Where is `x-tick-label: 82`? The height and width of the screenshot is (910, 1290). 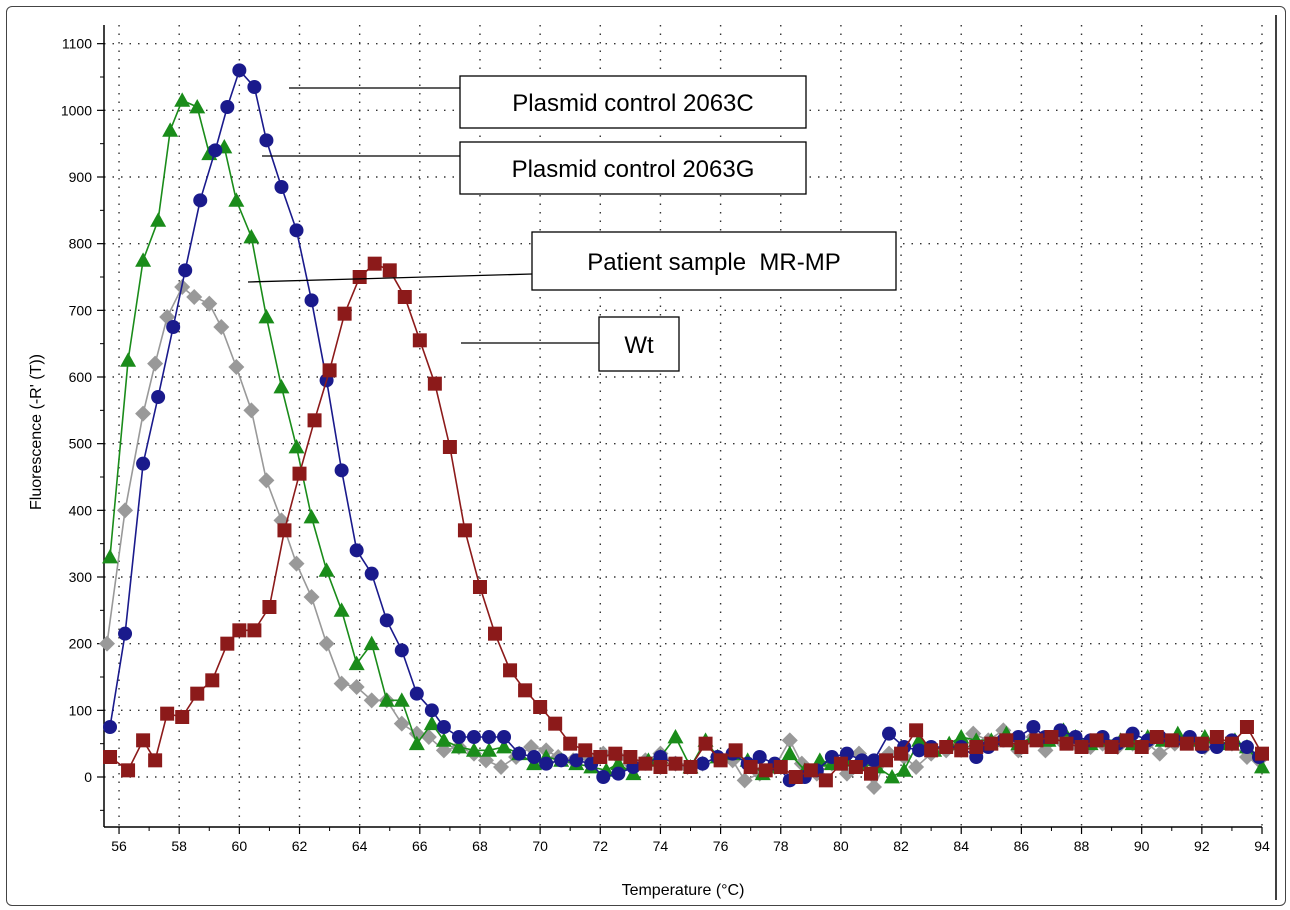 x-tick-label: 82 is located at coordinates (901, 846).